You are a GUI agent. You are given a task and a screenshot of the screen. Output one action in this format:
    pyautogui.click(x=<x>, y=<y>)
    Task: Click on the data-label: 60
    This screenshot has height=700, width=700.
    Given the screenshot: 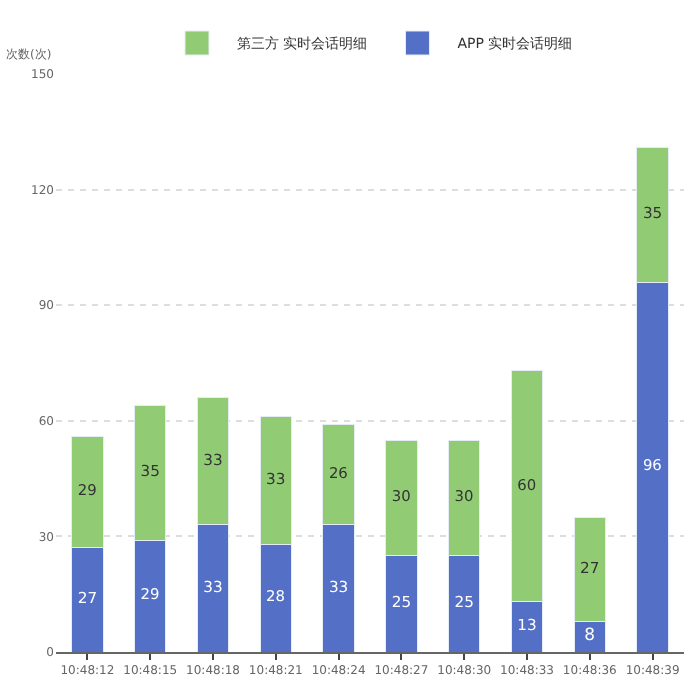 What is the action you would take?
    pyautogui.click(x=527, y=484)
    